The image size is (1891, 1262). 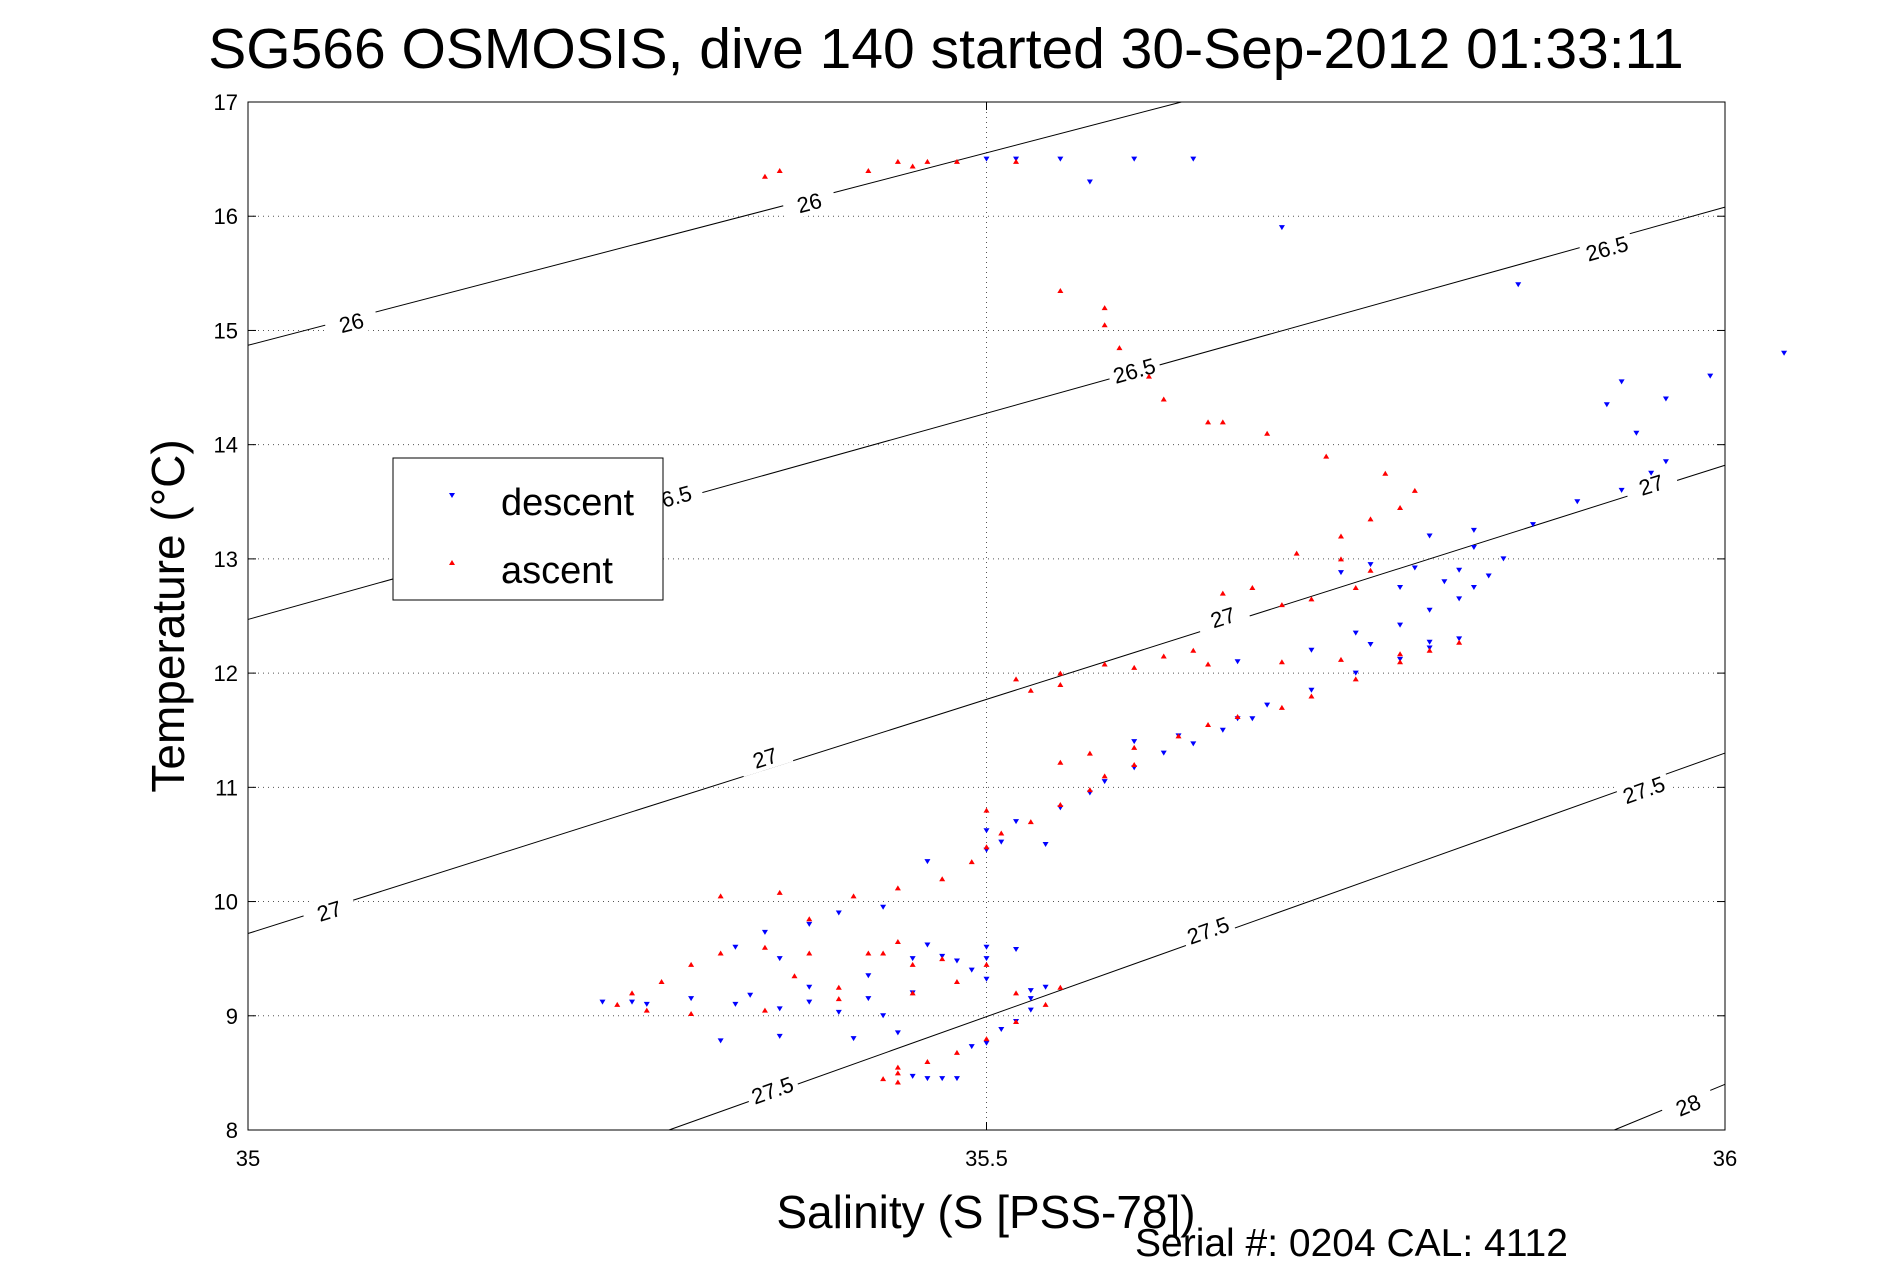 What do you see at coordinates (1725, 1158) in the screenshot?
I see `x-tick-label: 36` at bounding box center [1725, 1158].